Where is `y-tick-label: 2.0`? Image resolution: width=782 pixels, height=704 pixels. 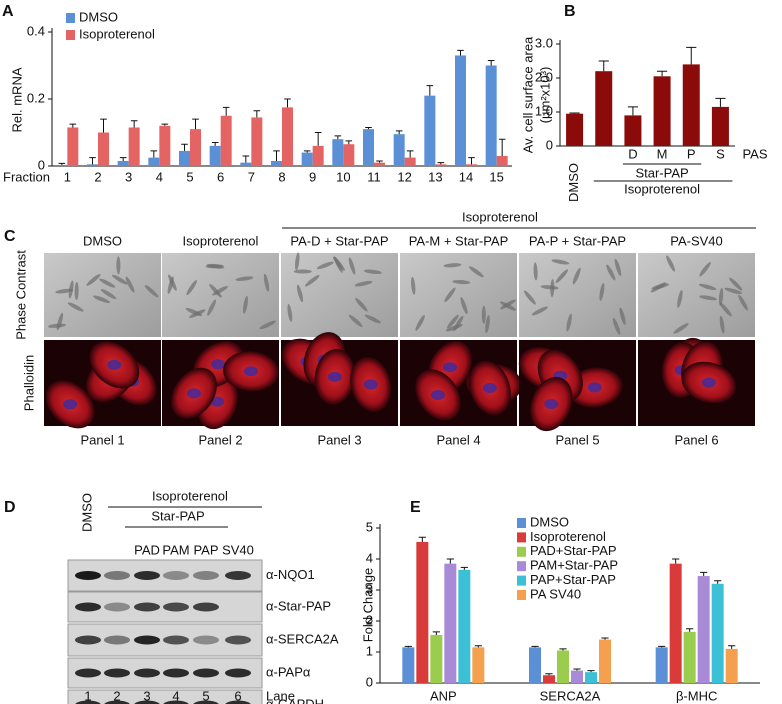
y-tick-label: 2.0 is located at coordinates (544, 76).